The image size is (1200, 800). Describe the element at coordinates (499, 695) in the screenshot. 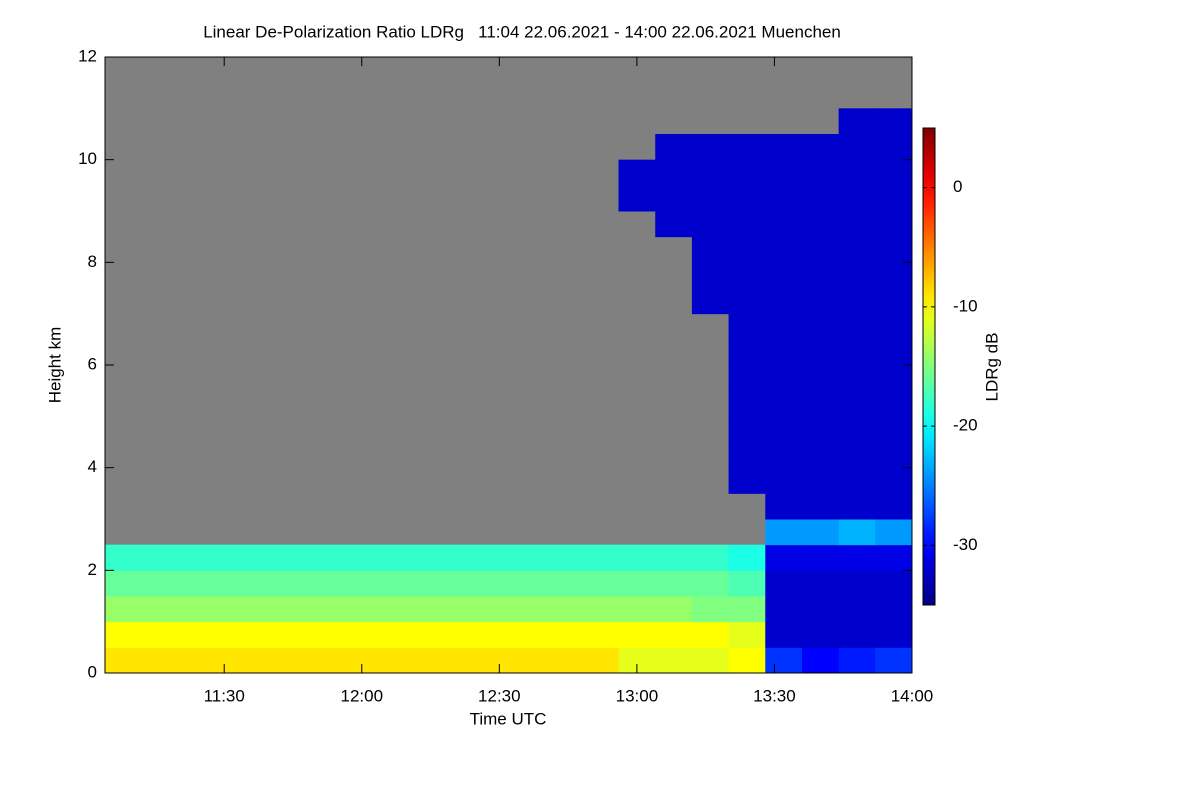

I see `x-tick-label: 12:30` at that location.